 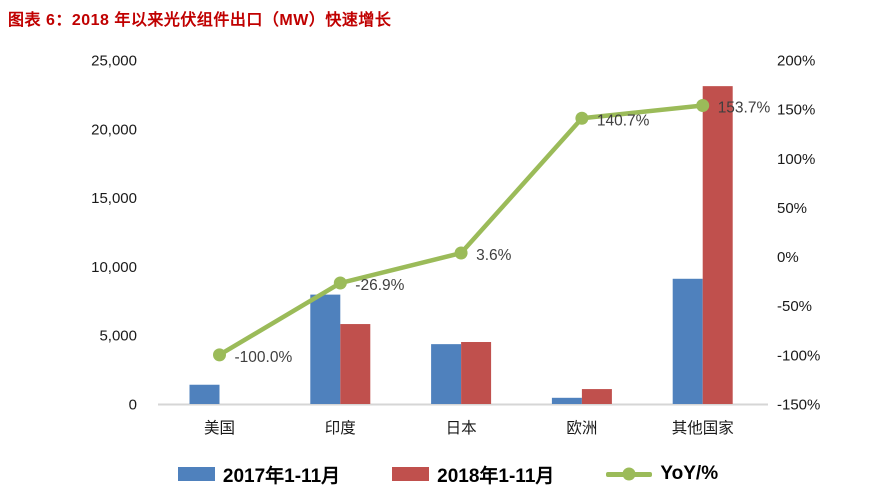 I want to click on yoy-marker-日本, so click(x=461, y=253).